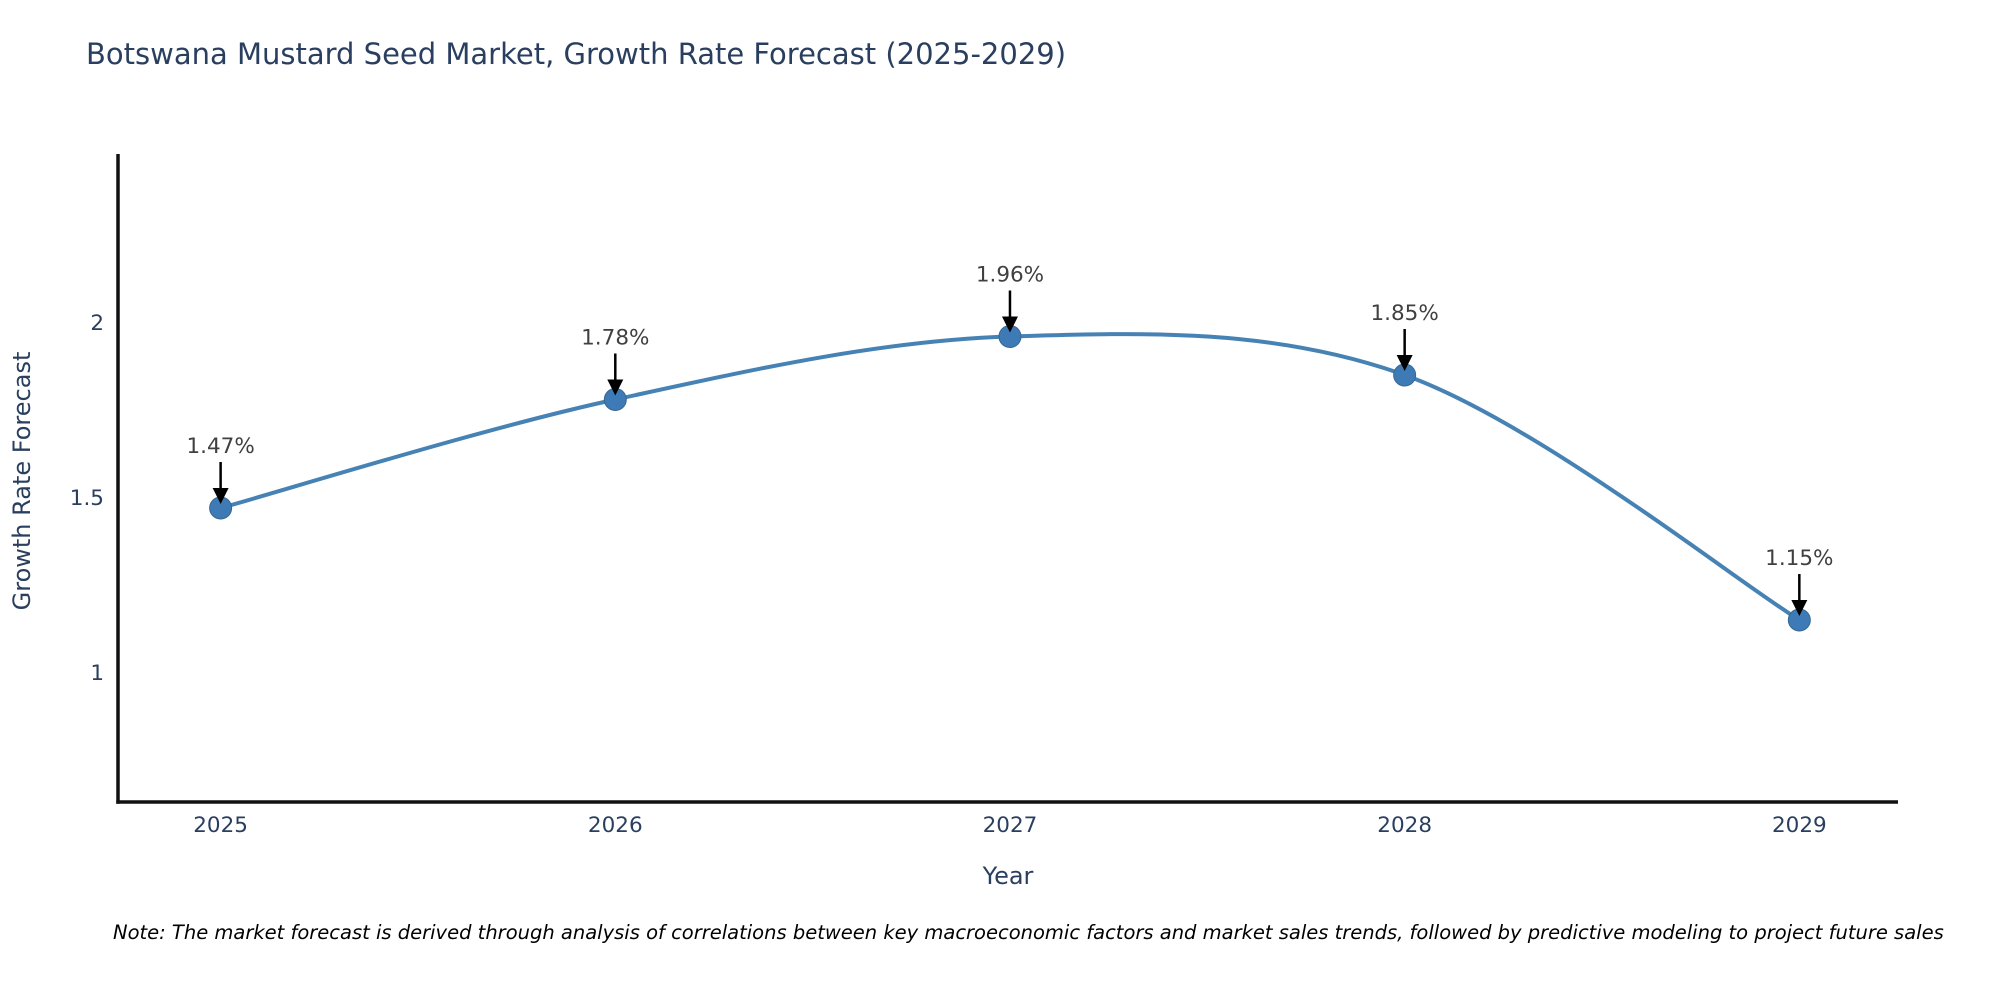 The height and width of the screenshot is (1000, 2000). I want to click on annotation-label: 1.47%, so click(220, 446).